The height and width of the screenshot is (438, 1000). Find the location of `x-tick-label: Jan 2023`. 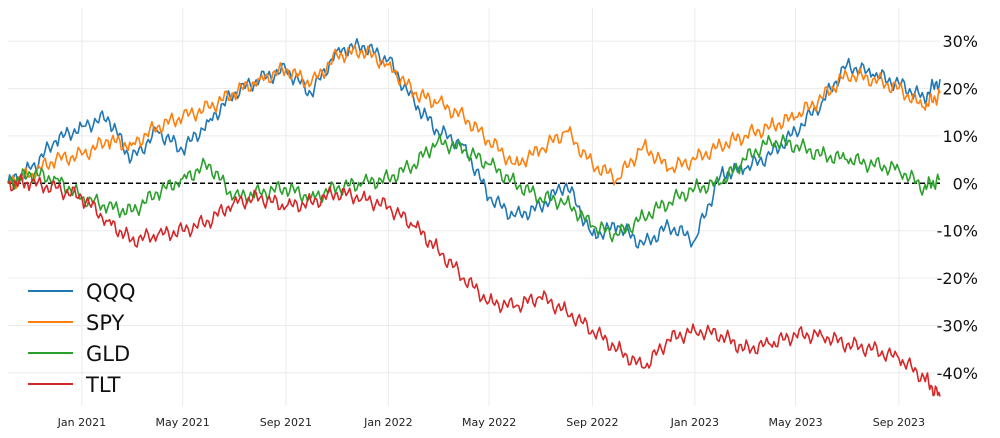

x-tick-label: Jan 2023 is located at coordinates (694, 422).